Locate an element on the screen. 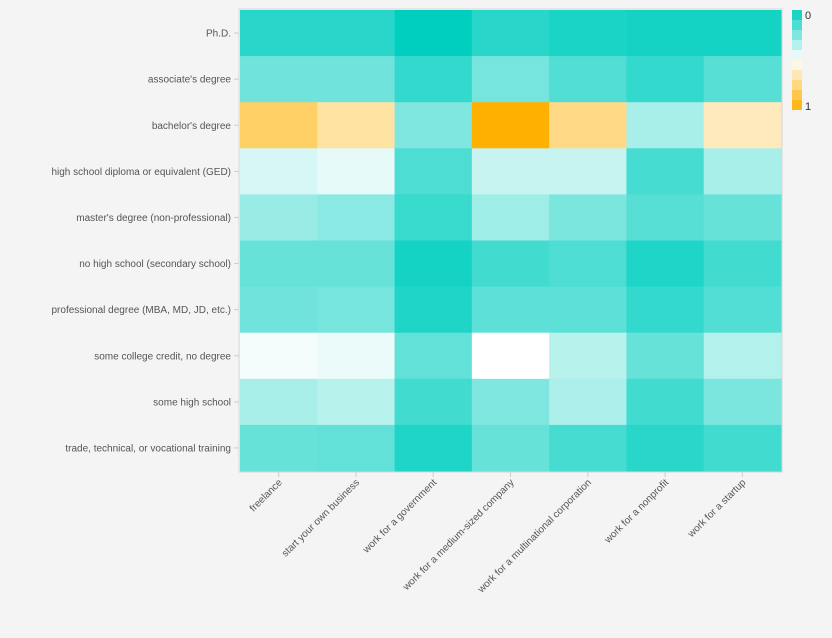  y-tick-label: bachelor's degree is located at coordinates (192, 126).